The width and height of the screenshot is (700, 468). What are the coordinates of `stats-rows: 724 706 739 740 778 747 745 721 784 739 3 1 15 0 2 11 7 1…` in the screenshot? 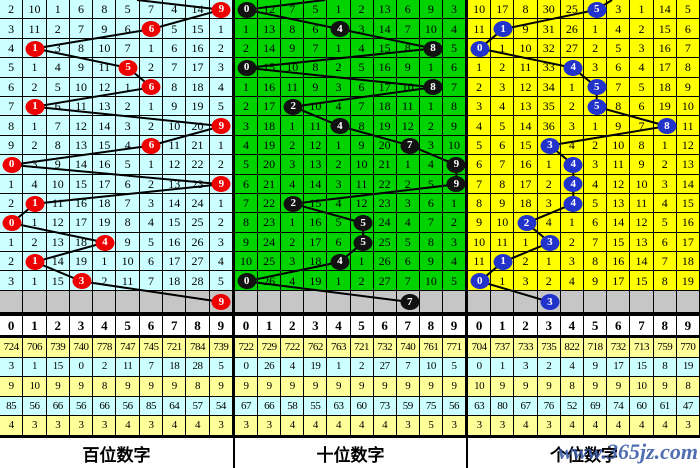 It's located at (116, 387).